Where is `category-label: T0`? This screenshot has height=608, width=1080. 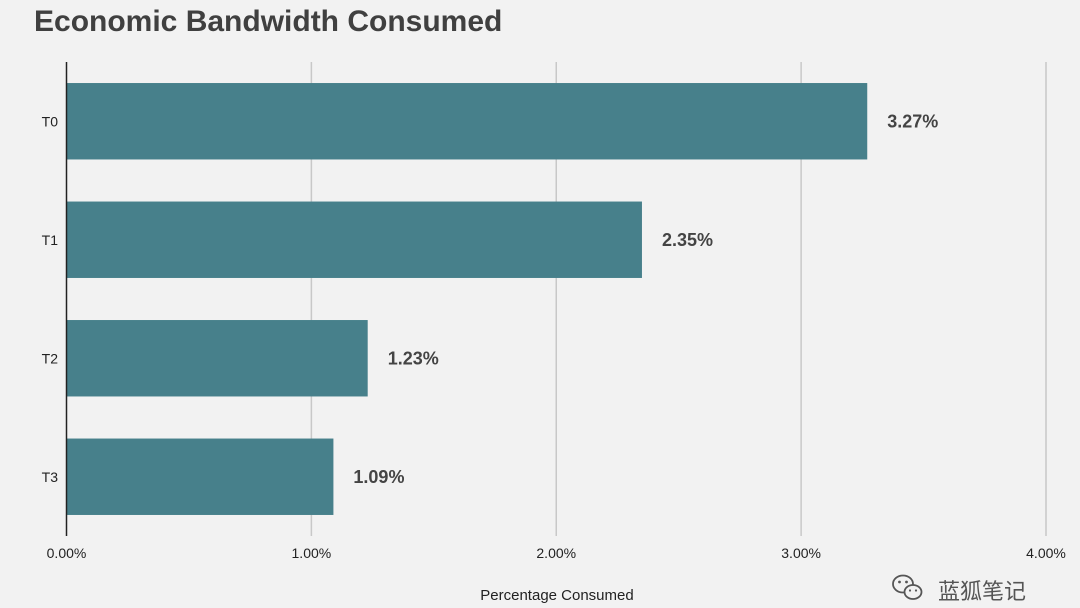
category-label: T0 is located at coordinates (50, 121).